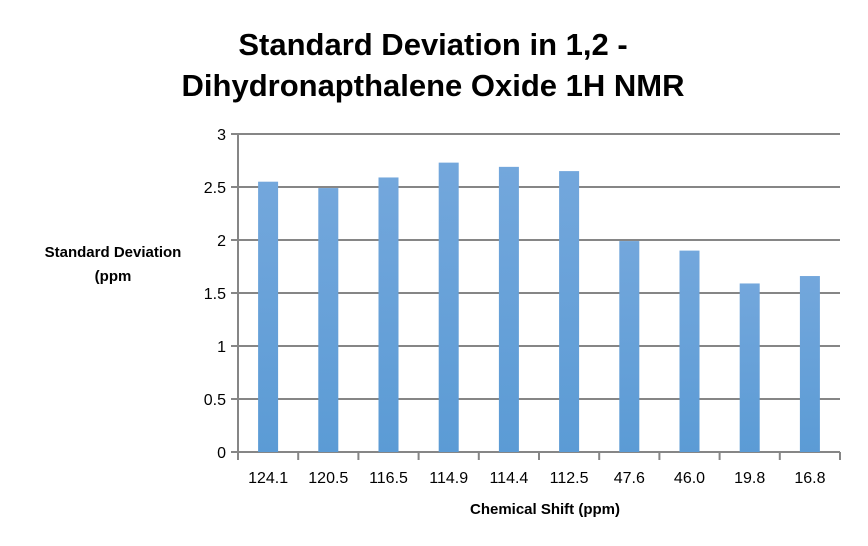  Describe the element at coordinates (388, 314) in the screenshot. I see `bar-116.5` at that location.